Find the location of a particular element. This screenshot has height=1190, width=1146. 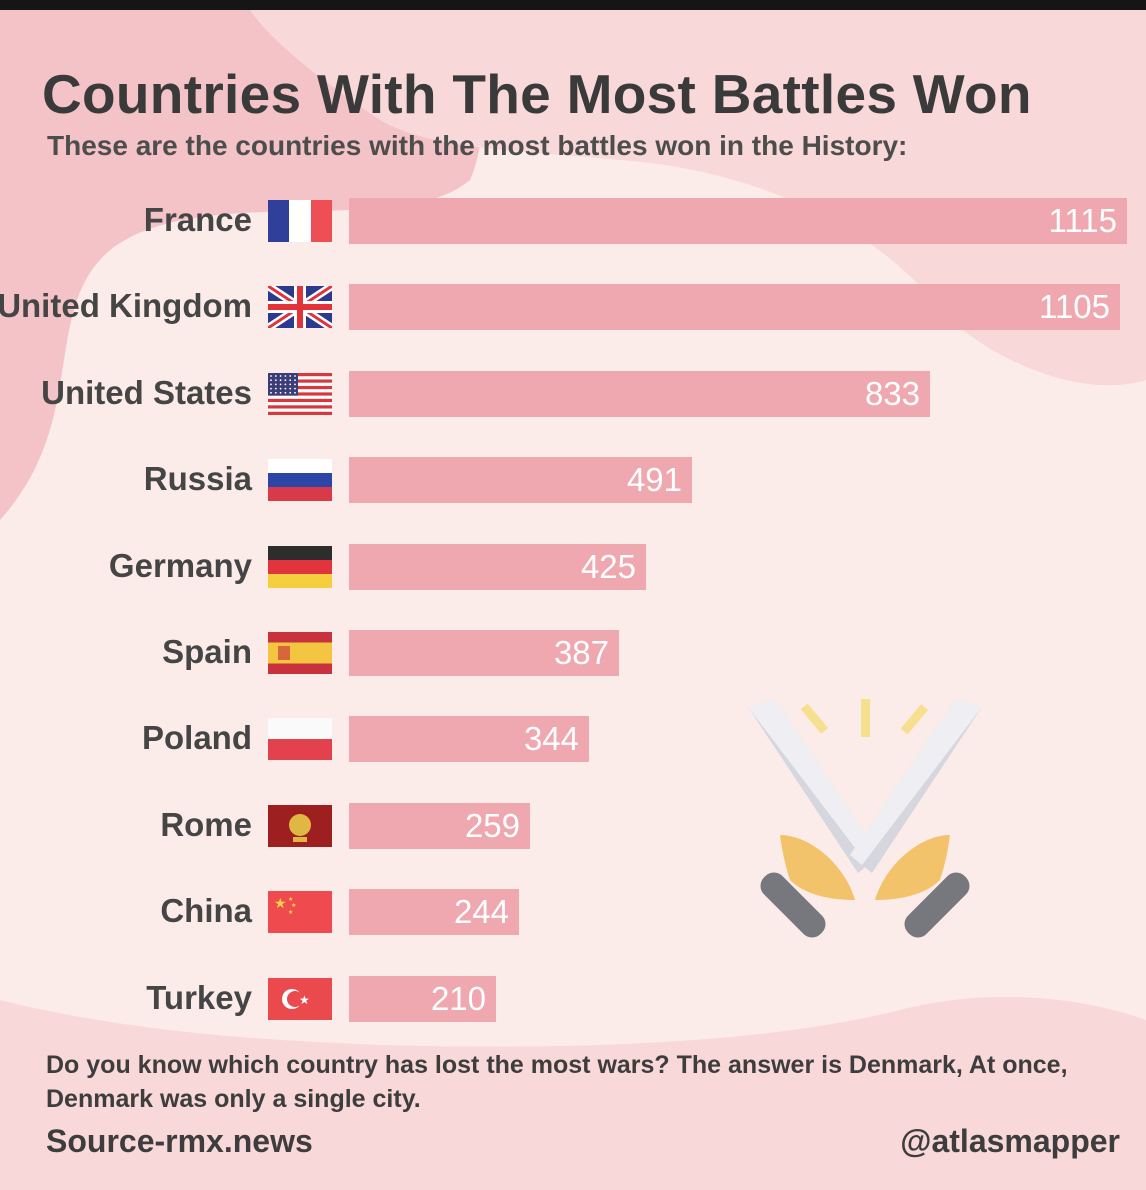

data-label: 1105 is located at coordinates (1074, 306).